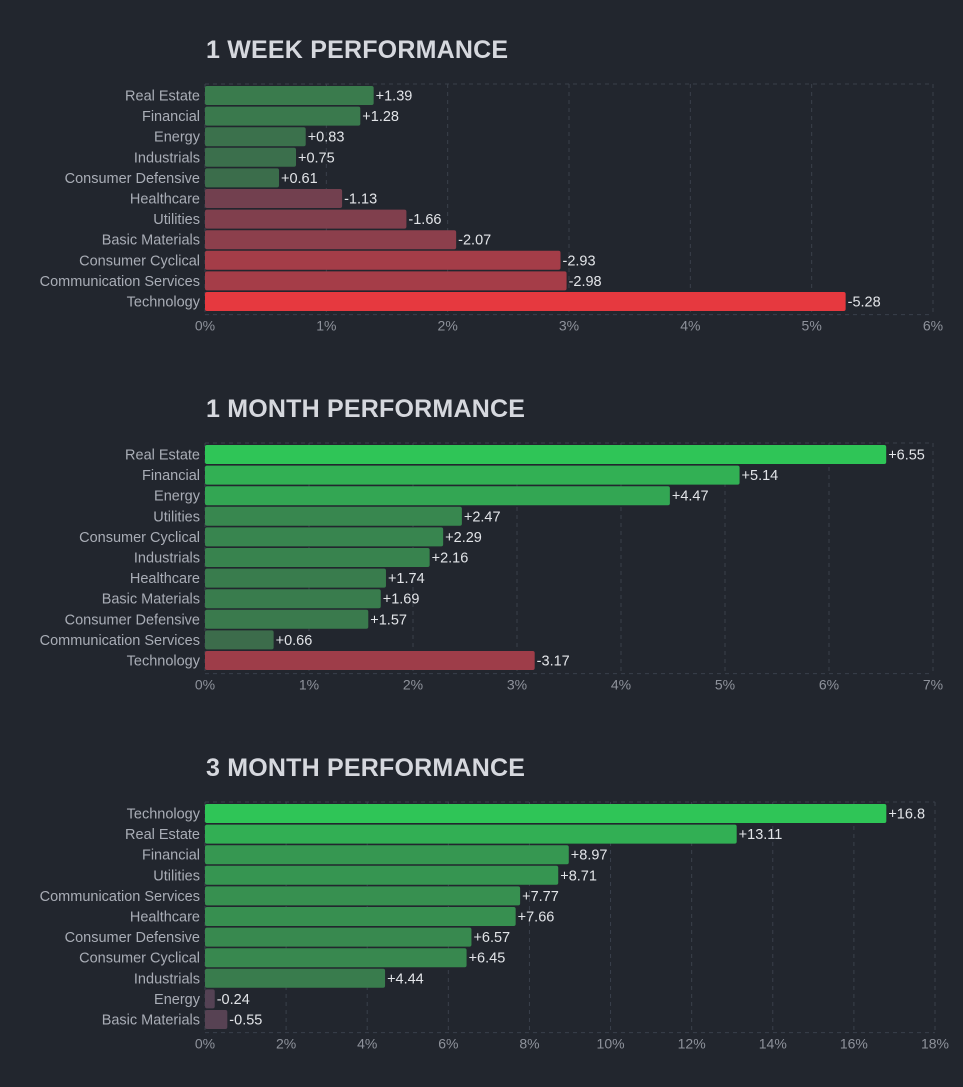 The image size is (963, 1087). What do you see at coordinates (692, 1044) in the screenshot?
I see `x-tick-label: 12%` at bounding box center [692, 1044].